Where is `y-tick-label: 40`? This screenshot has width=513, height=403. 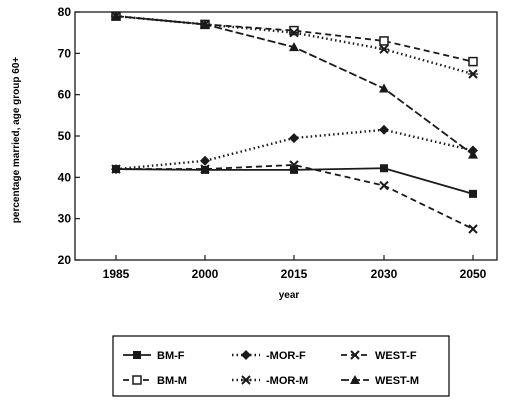
y-tick-label: 40 is located at coordinates (65, 177).